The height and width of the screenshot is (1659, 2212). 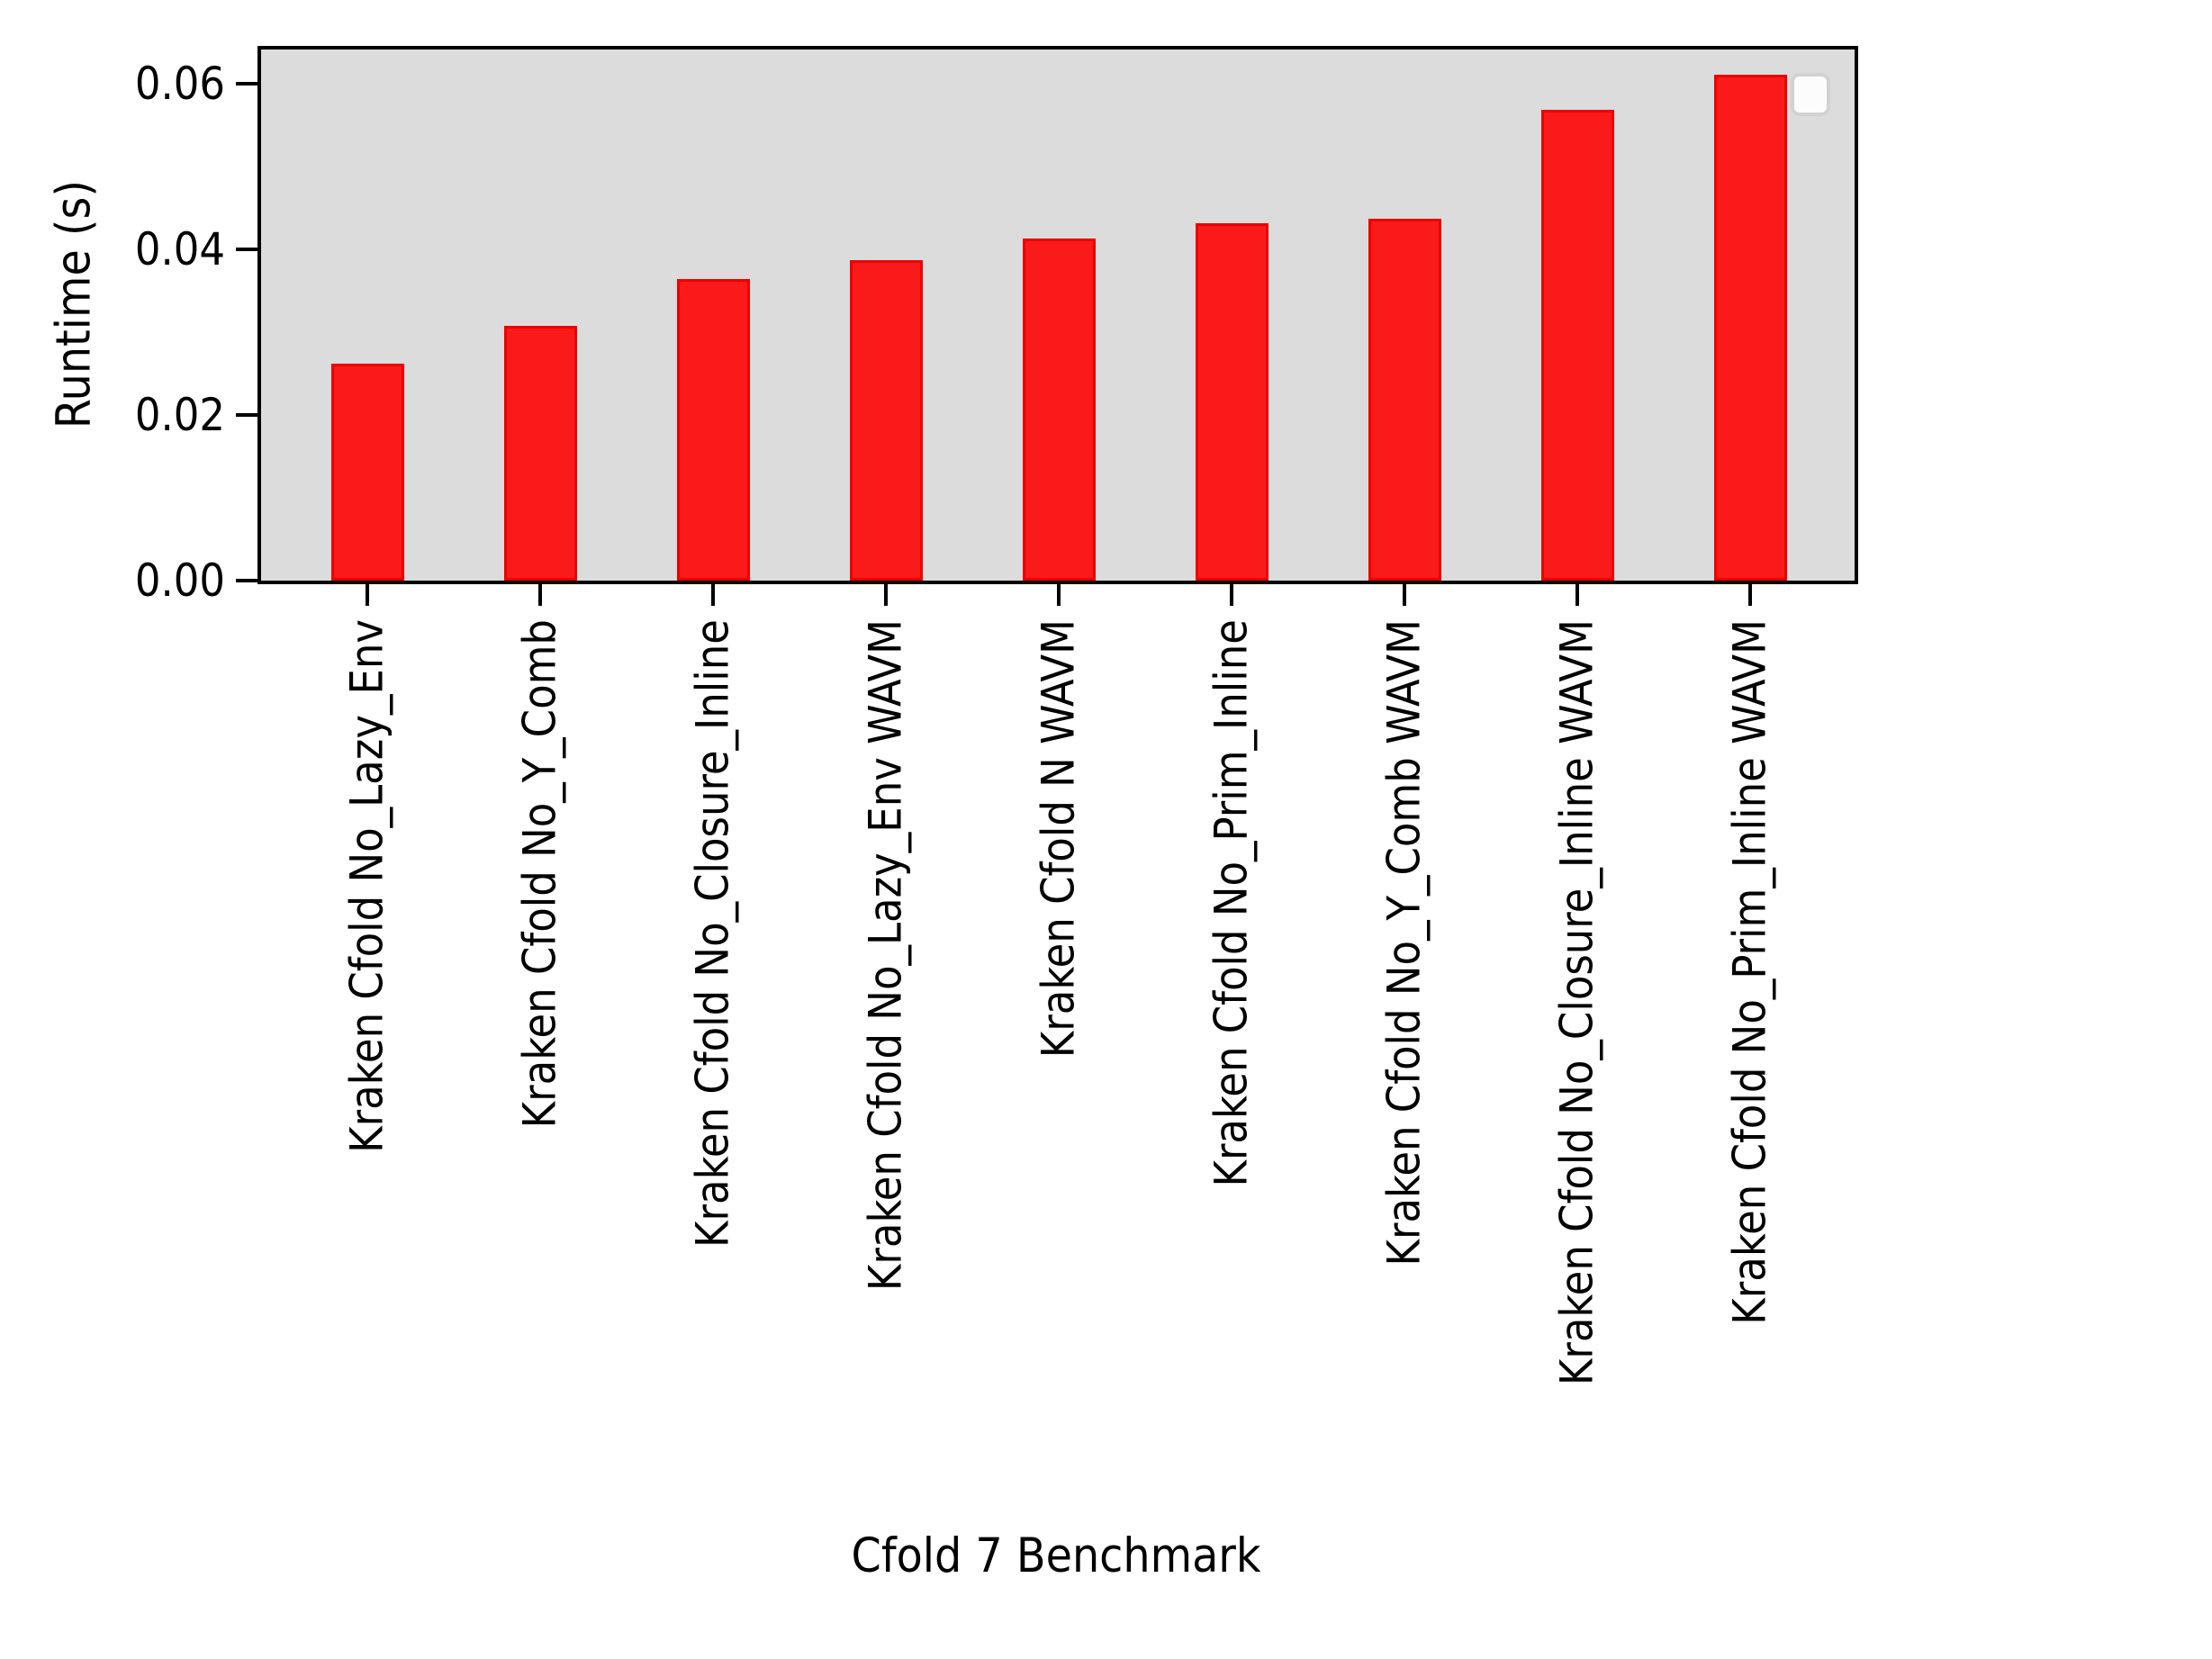 I want to click on x-category-label-text: Kraken Cfold No_Closure_Inline, so click(x=712, y=933).